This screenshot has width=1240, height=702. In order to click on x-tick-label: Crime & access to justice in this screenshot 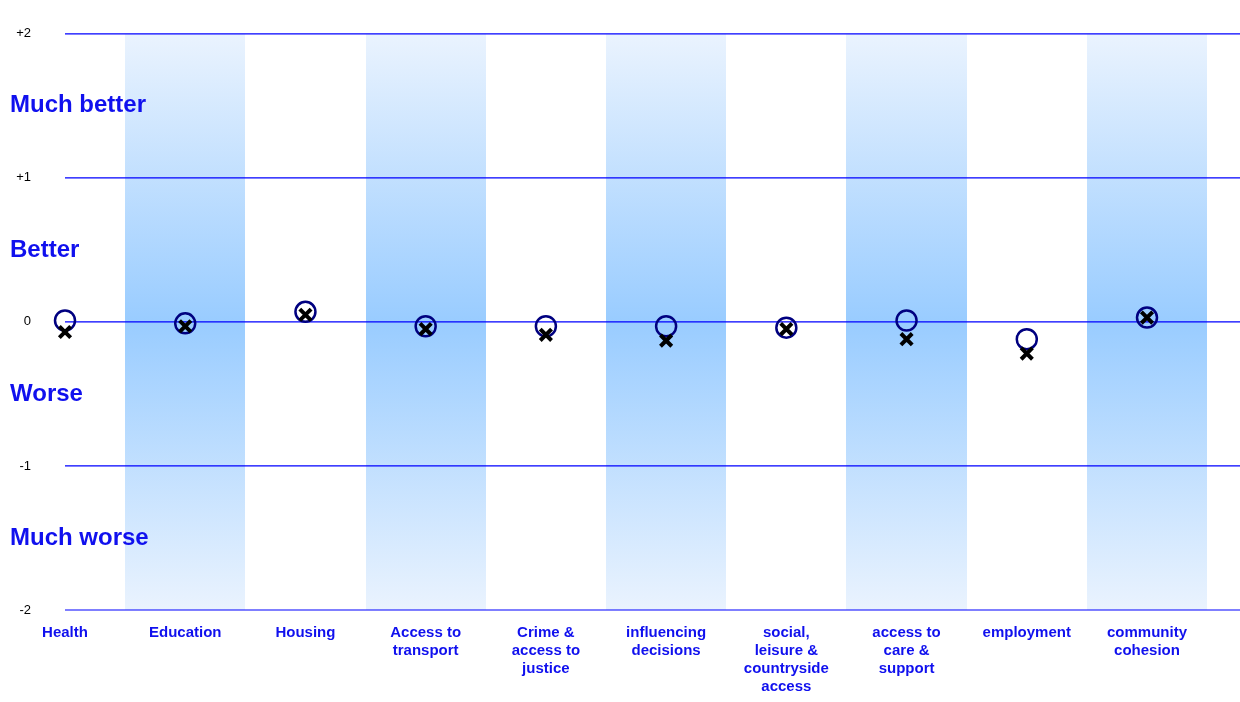, I will do `click(546, 650)`.